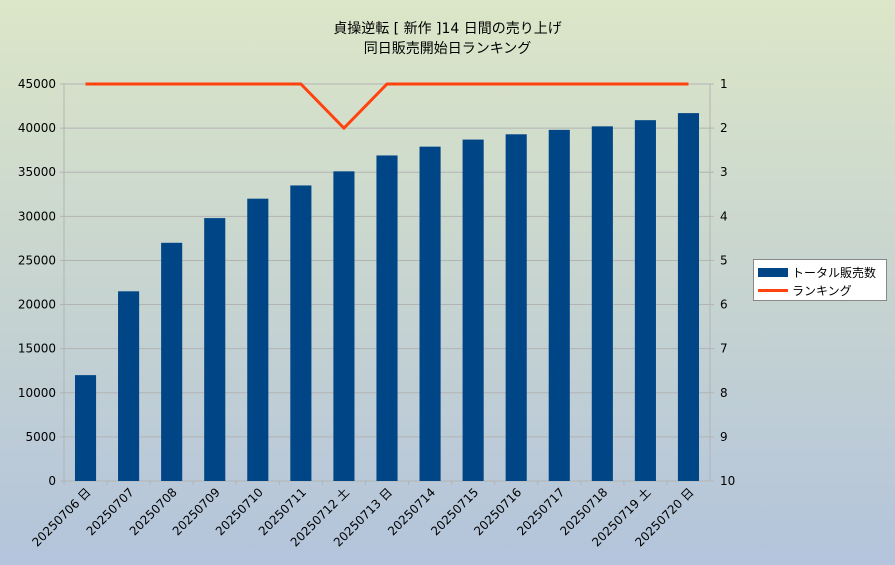  I want to click on y-tick-label: 5000, so click(40, 437).